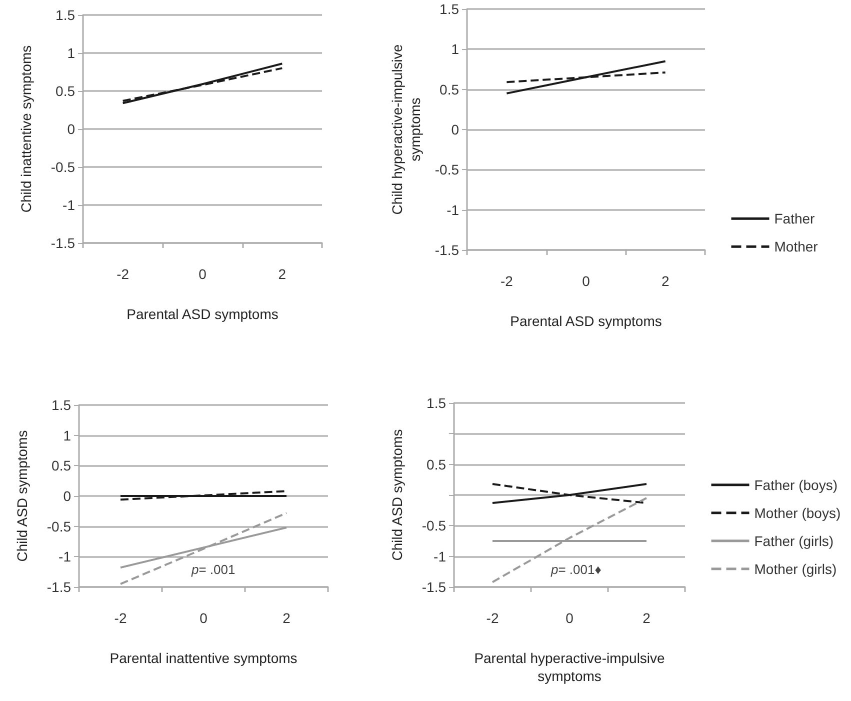 This screenshot has width=851, height=701. Describe the element at coordinates (406, 129) in the screenshot. I see `y-axis-title: Child hyperactive-impulsive symptoms` at that location.